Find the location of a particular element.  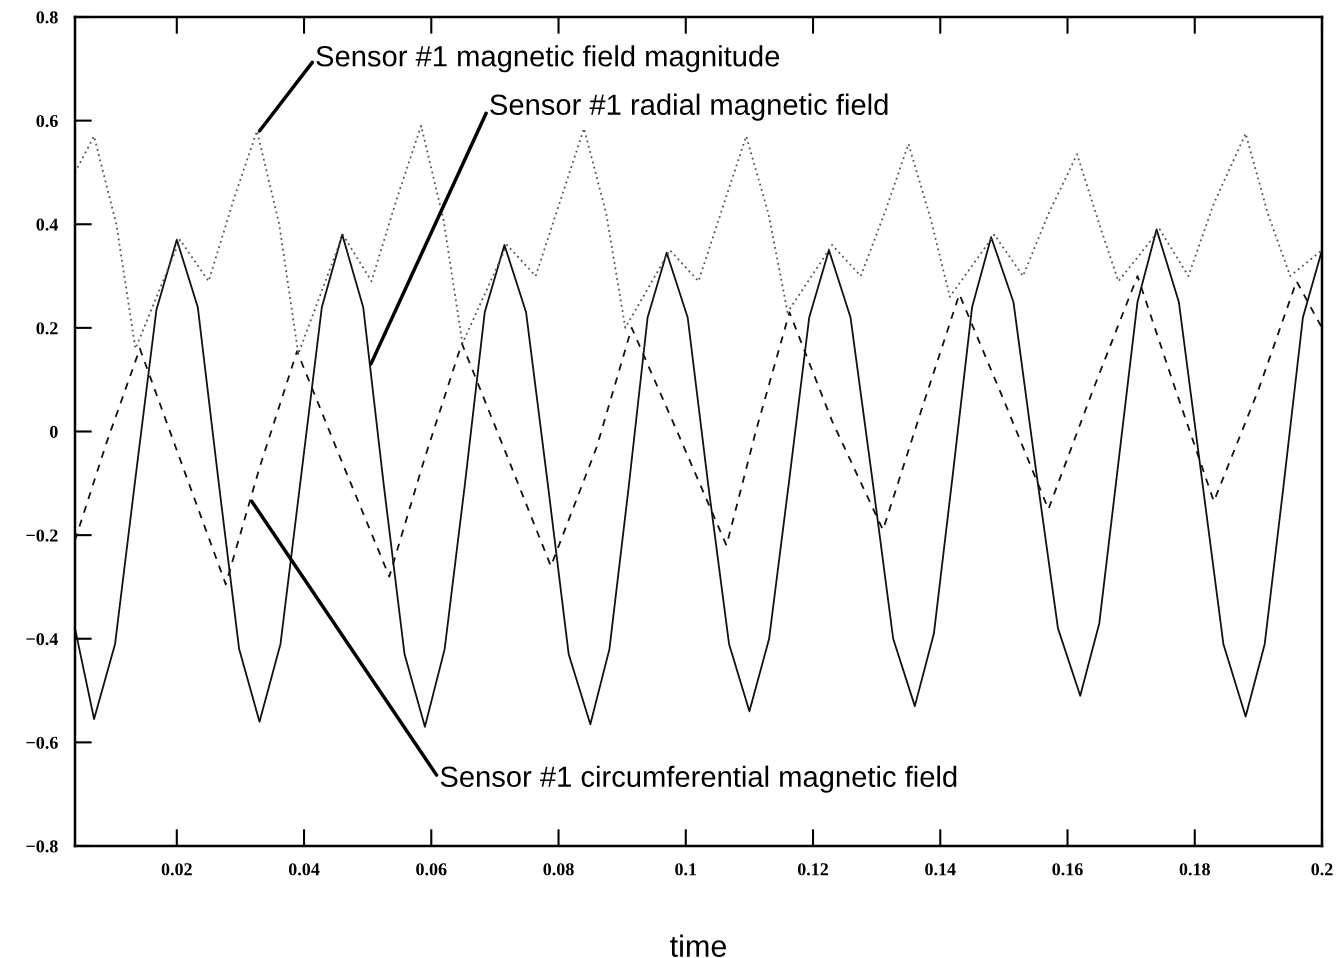

y-tick-label: 0.2 is located at coordinates (47, 328).